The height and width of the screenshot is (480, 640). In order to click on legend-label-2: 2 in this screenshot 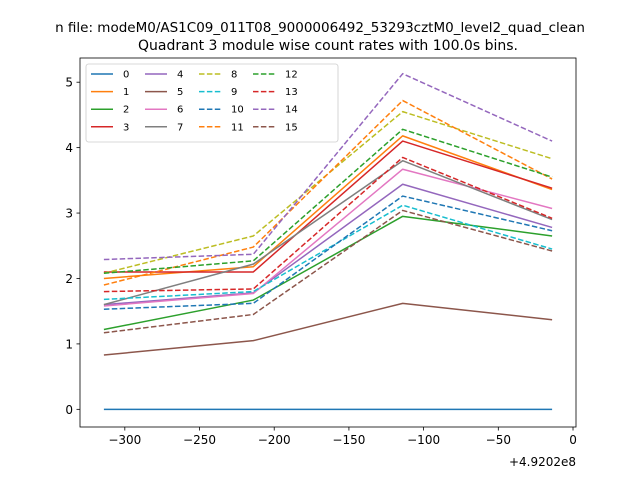, I will do `click(126, 110)`.